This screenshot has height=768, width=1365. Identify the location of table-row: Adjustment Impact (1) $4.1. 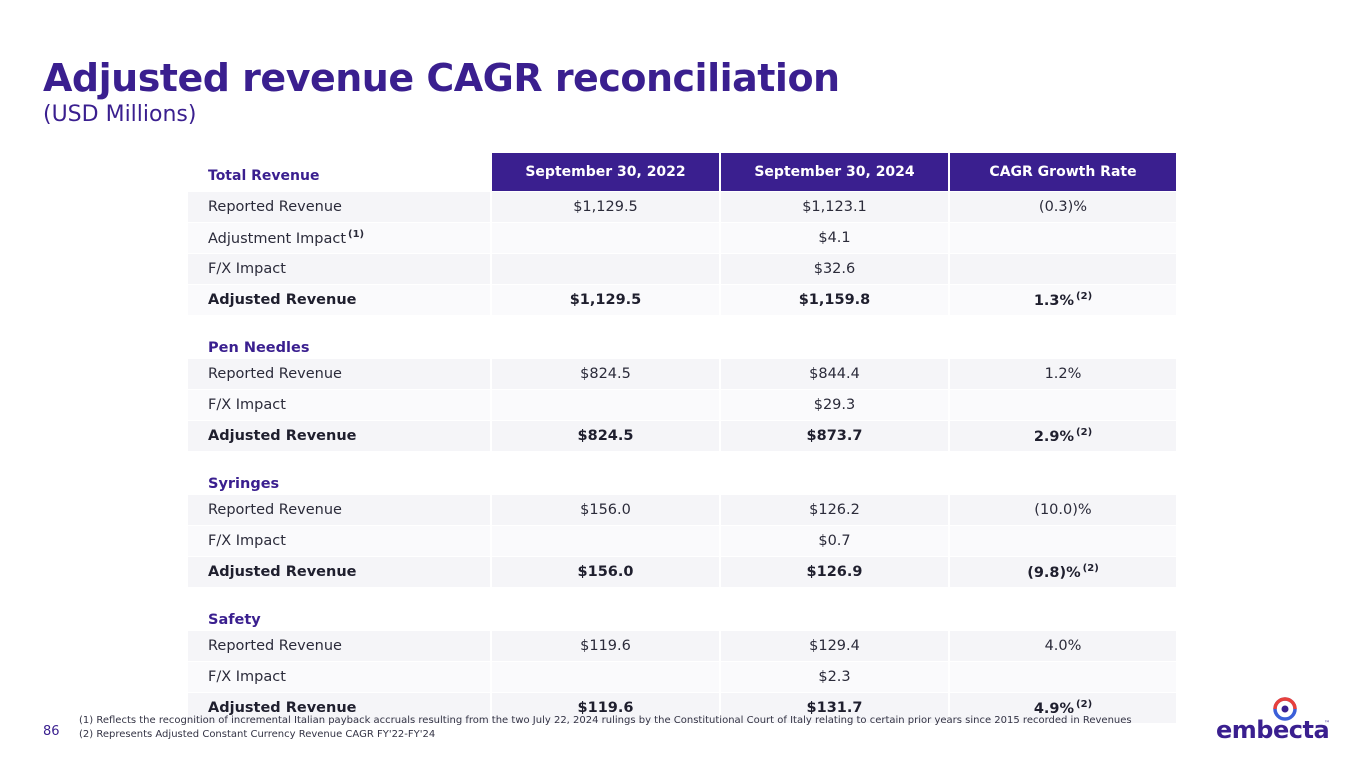
(683, 238).